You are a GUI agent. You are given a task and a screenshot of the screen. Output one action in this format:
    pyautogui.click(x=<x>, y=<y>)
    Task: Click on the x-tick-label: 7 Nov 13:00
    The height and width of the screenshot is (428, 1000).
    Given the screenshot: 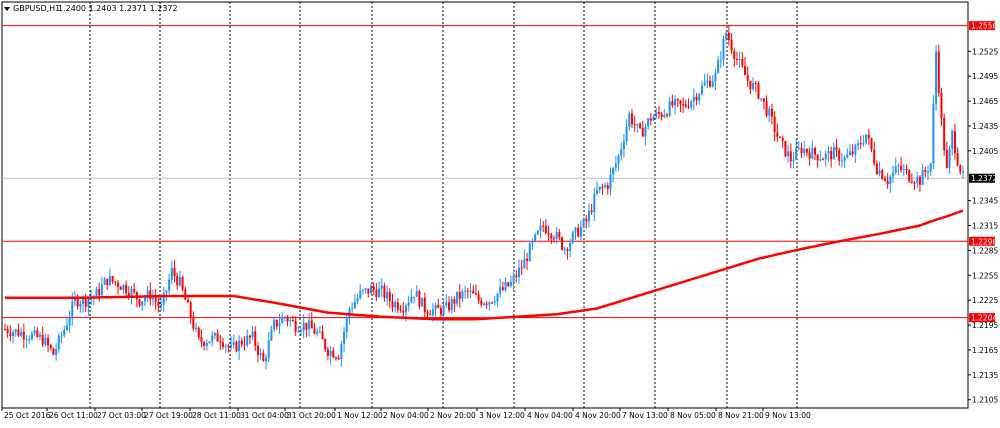 What is the action you would take?
    pyautogui.click(x=645, y=415)
    